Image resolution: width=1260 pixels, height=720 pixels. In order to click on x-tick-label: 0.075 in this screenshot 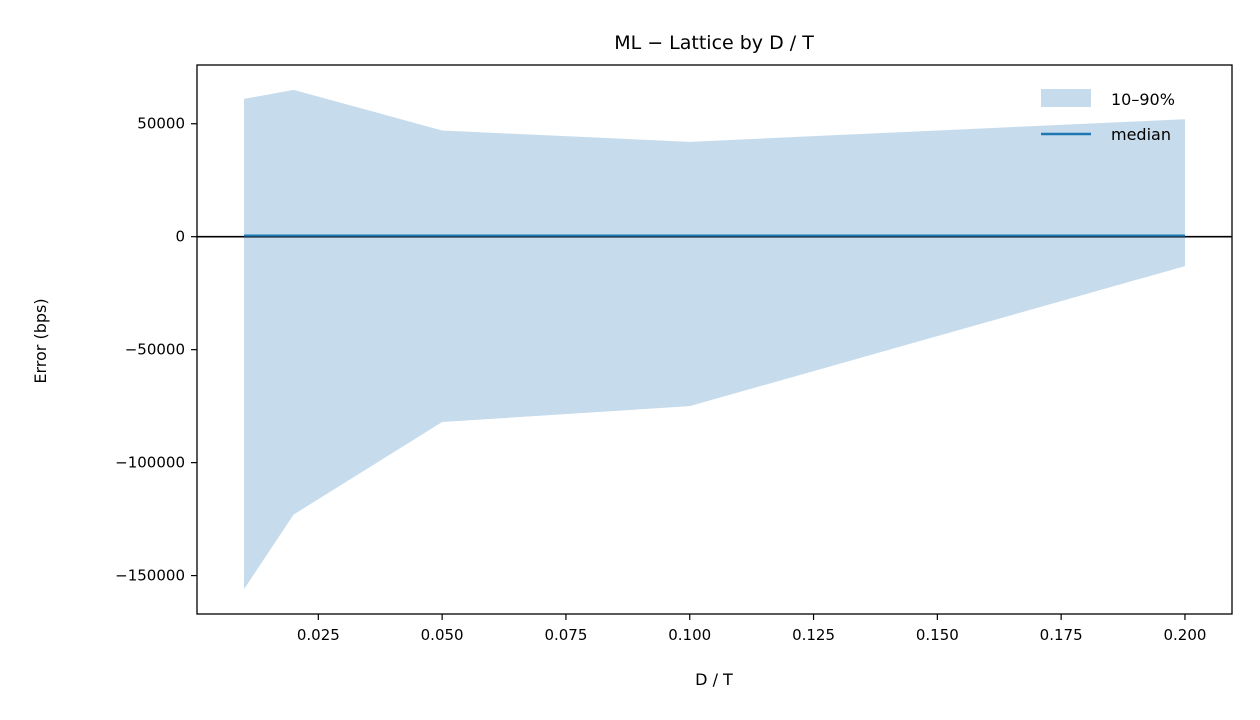, I will do `click(565, 635)`.